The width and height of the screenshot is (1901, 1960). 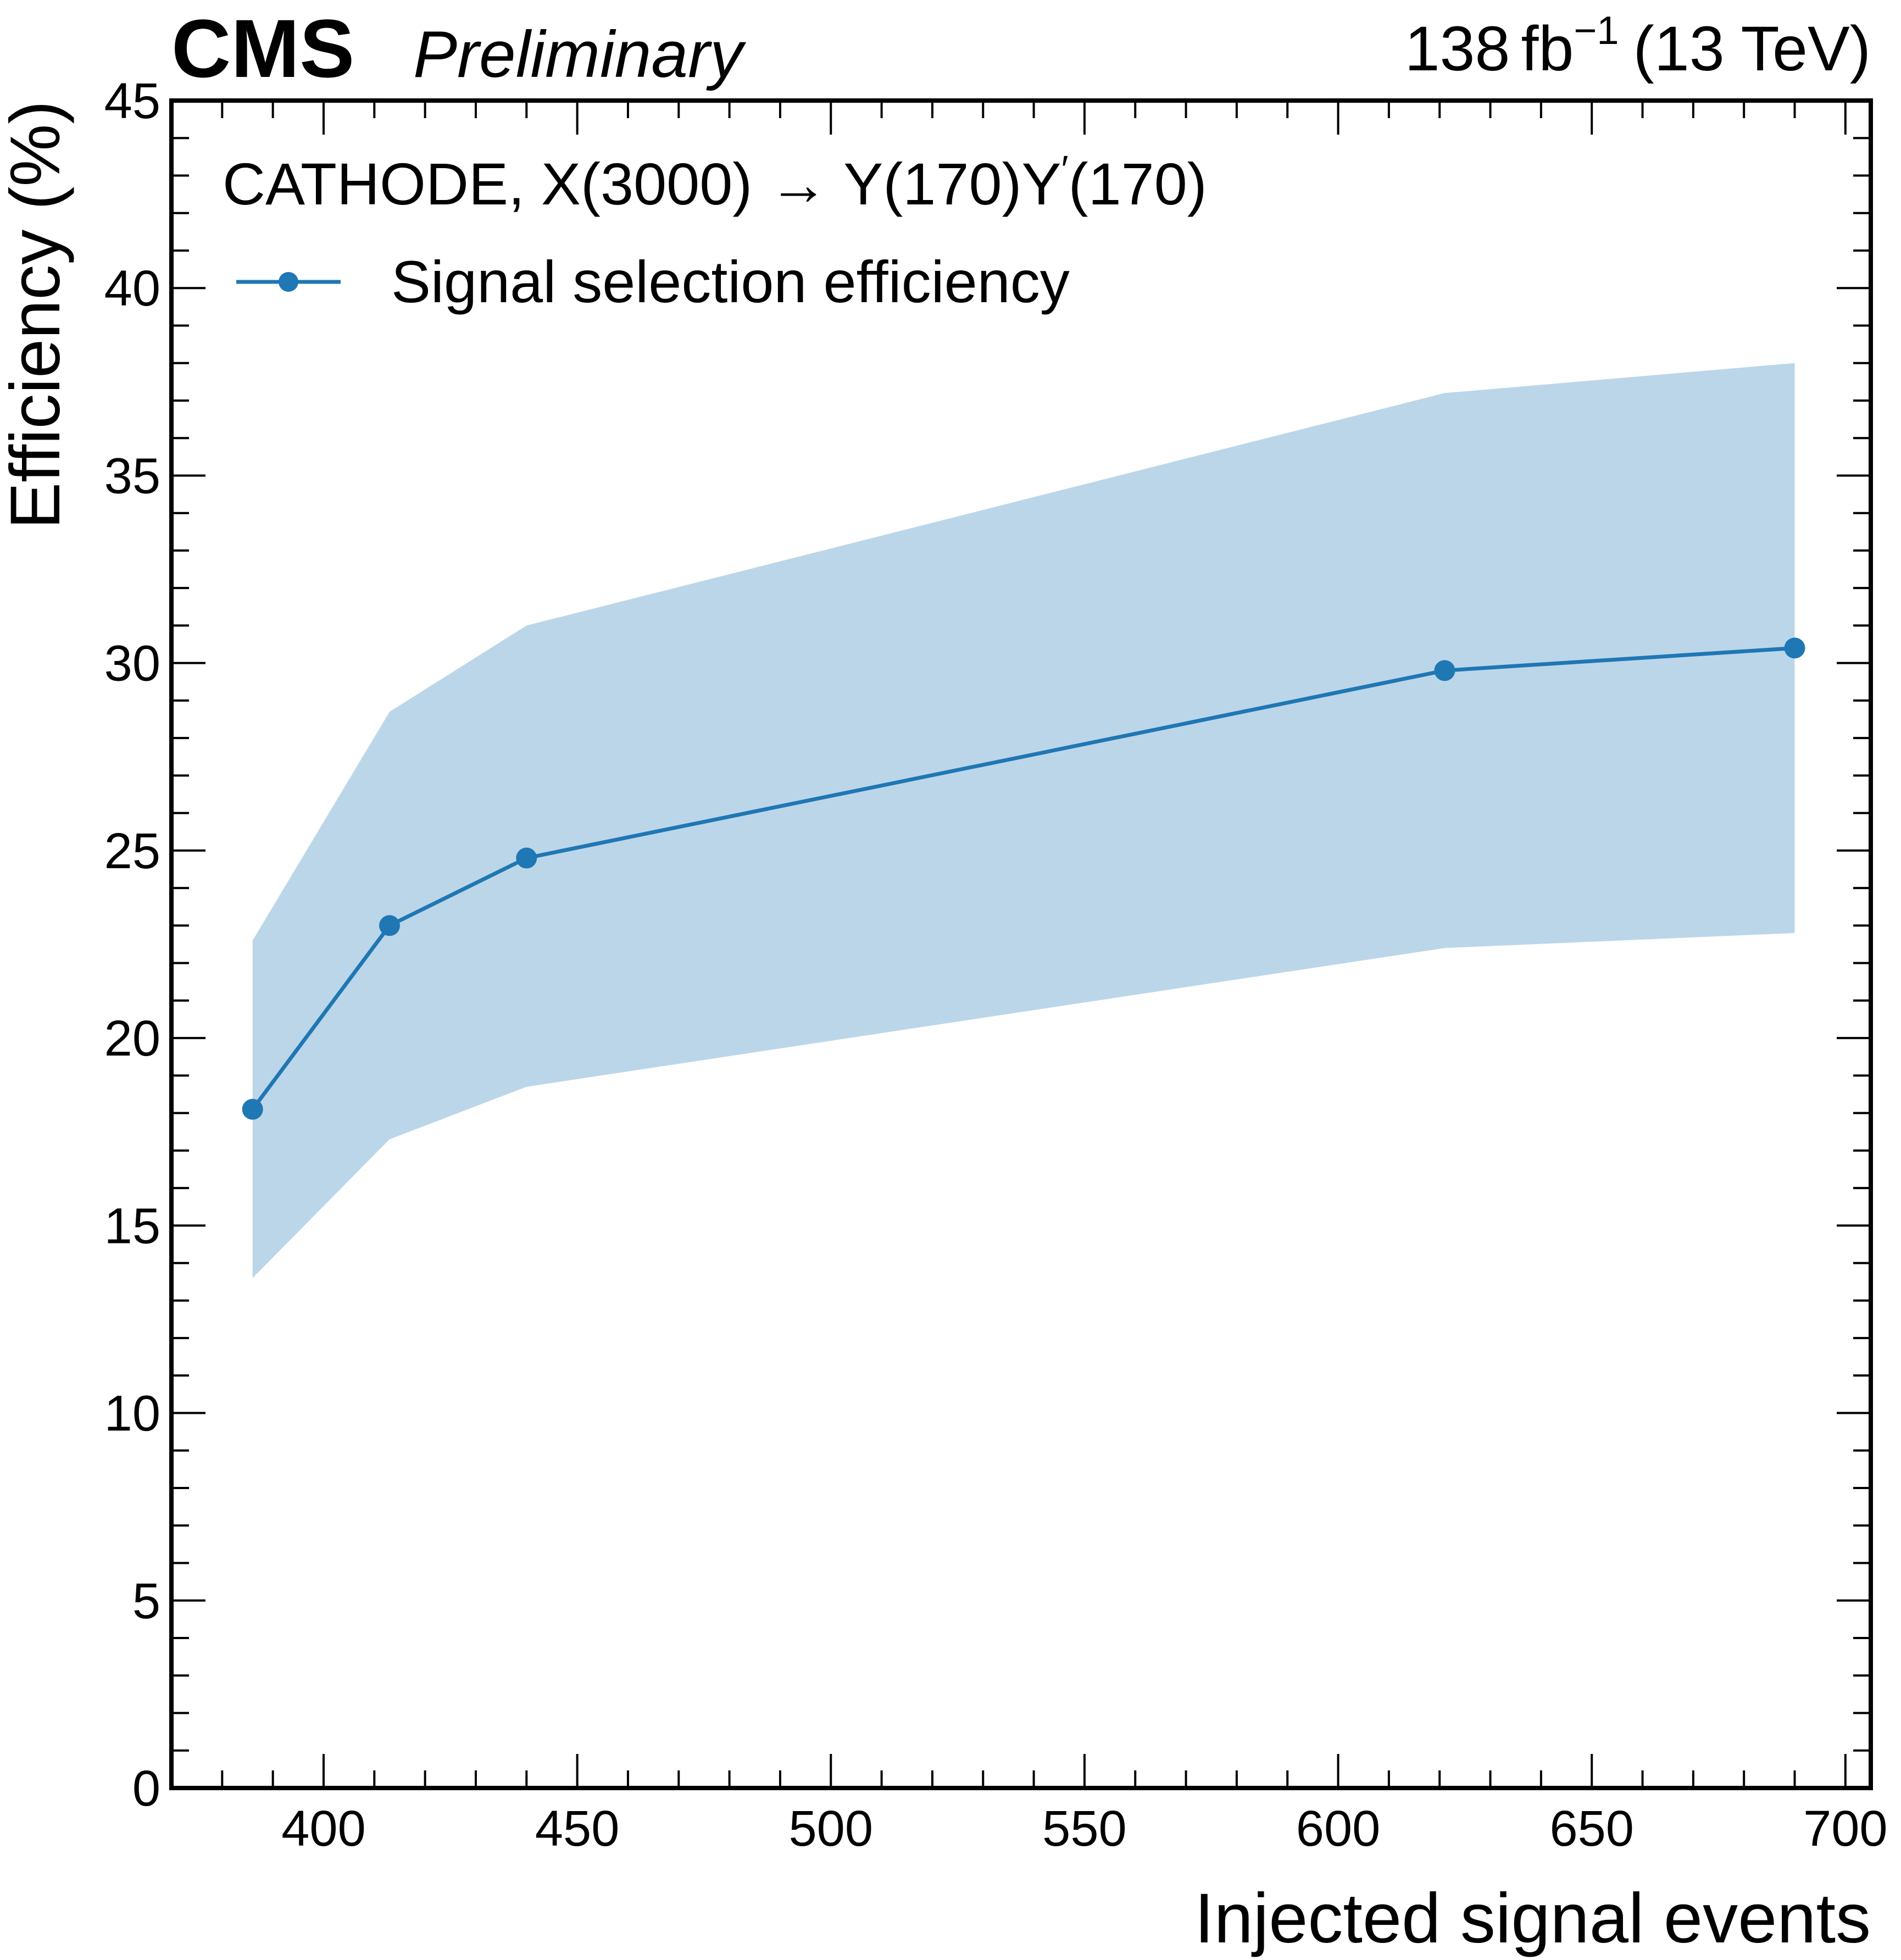 I want to click on lumi-value: 138, so click(x=1457, y=49).